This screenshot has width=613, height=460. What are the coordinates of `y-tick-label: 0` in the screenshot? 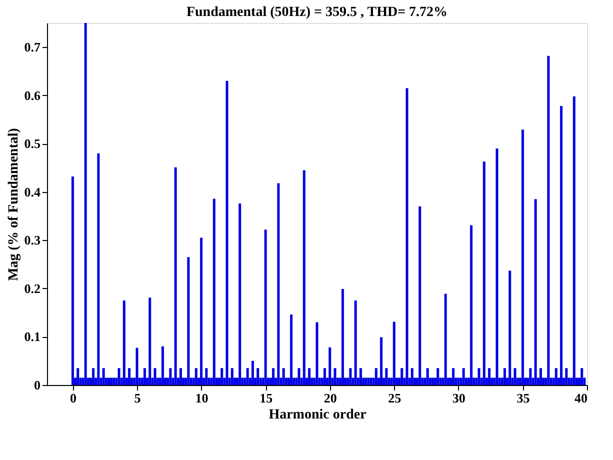 It's located at (37, 385).